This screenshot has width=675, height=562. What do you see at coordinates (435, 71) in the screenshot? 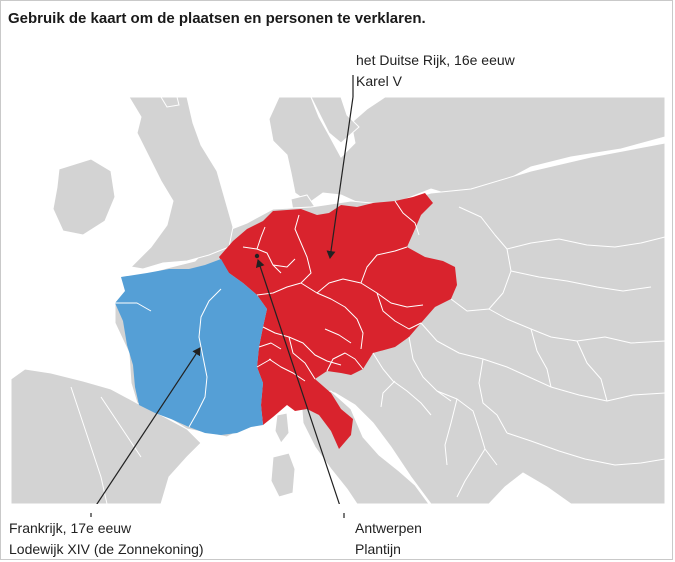
I see `reich-label: het Duitse Rijk, 16e eeuw Karel V` at bounding box center [435, 71].